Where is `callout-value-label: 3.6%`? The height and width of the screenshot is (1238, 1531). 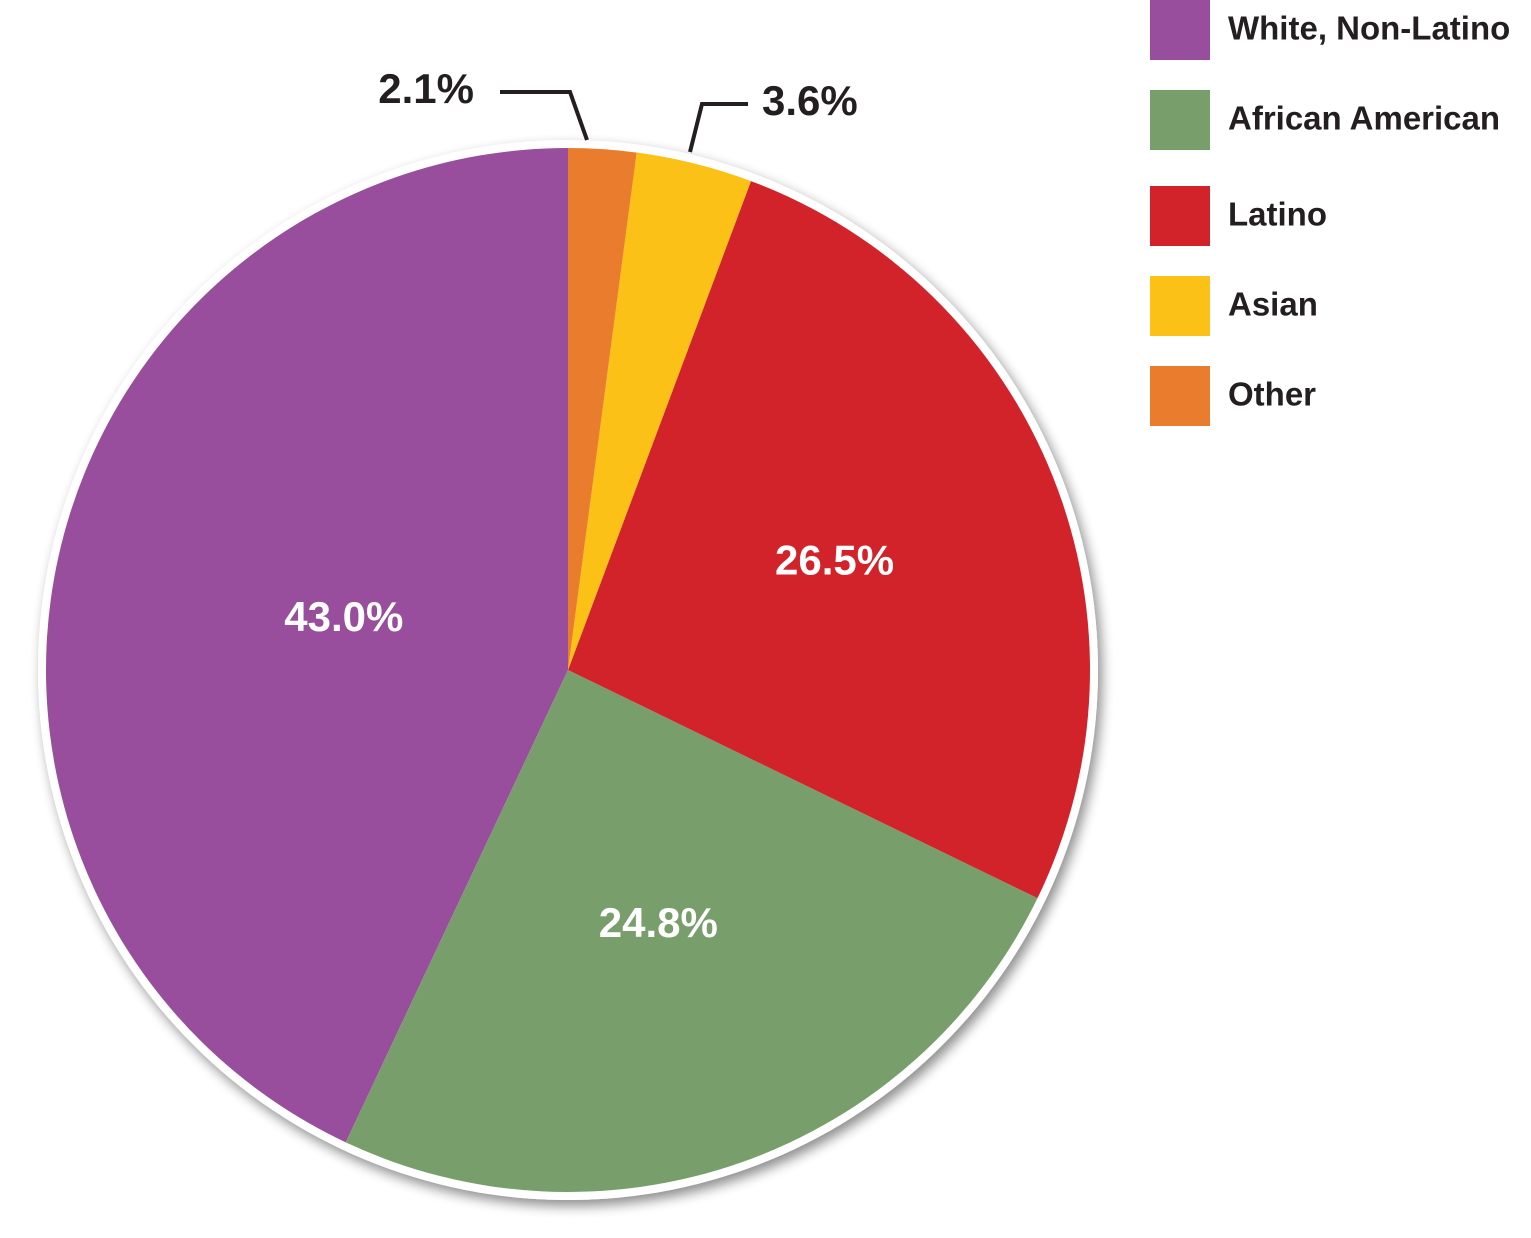 callout-value-label: 3.6% is located at coordinates (810, 100).